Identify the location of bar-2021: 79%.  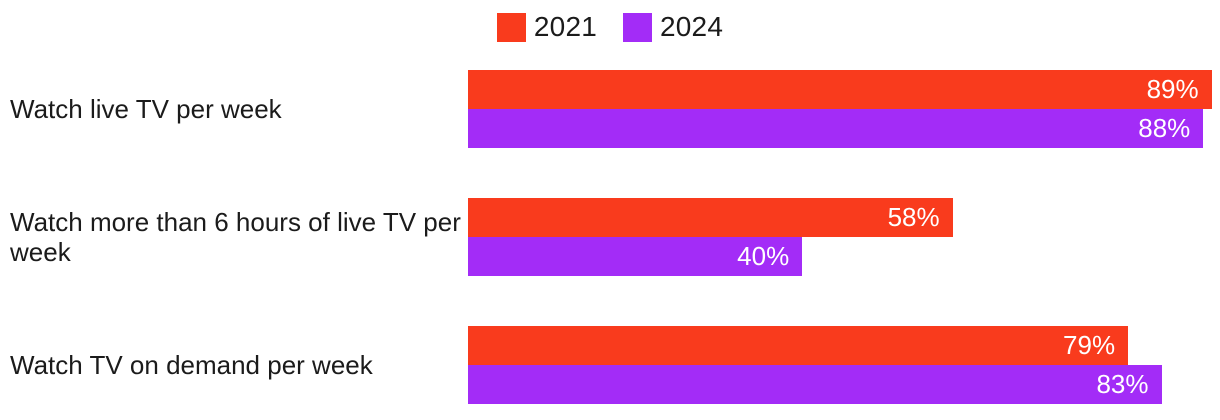
(798, 345).